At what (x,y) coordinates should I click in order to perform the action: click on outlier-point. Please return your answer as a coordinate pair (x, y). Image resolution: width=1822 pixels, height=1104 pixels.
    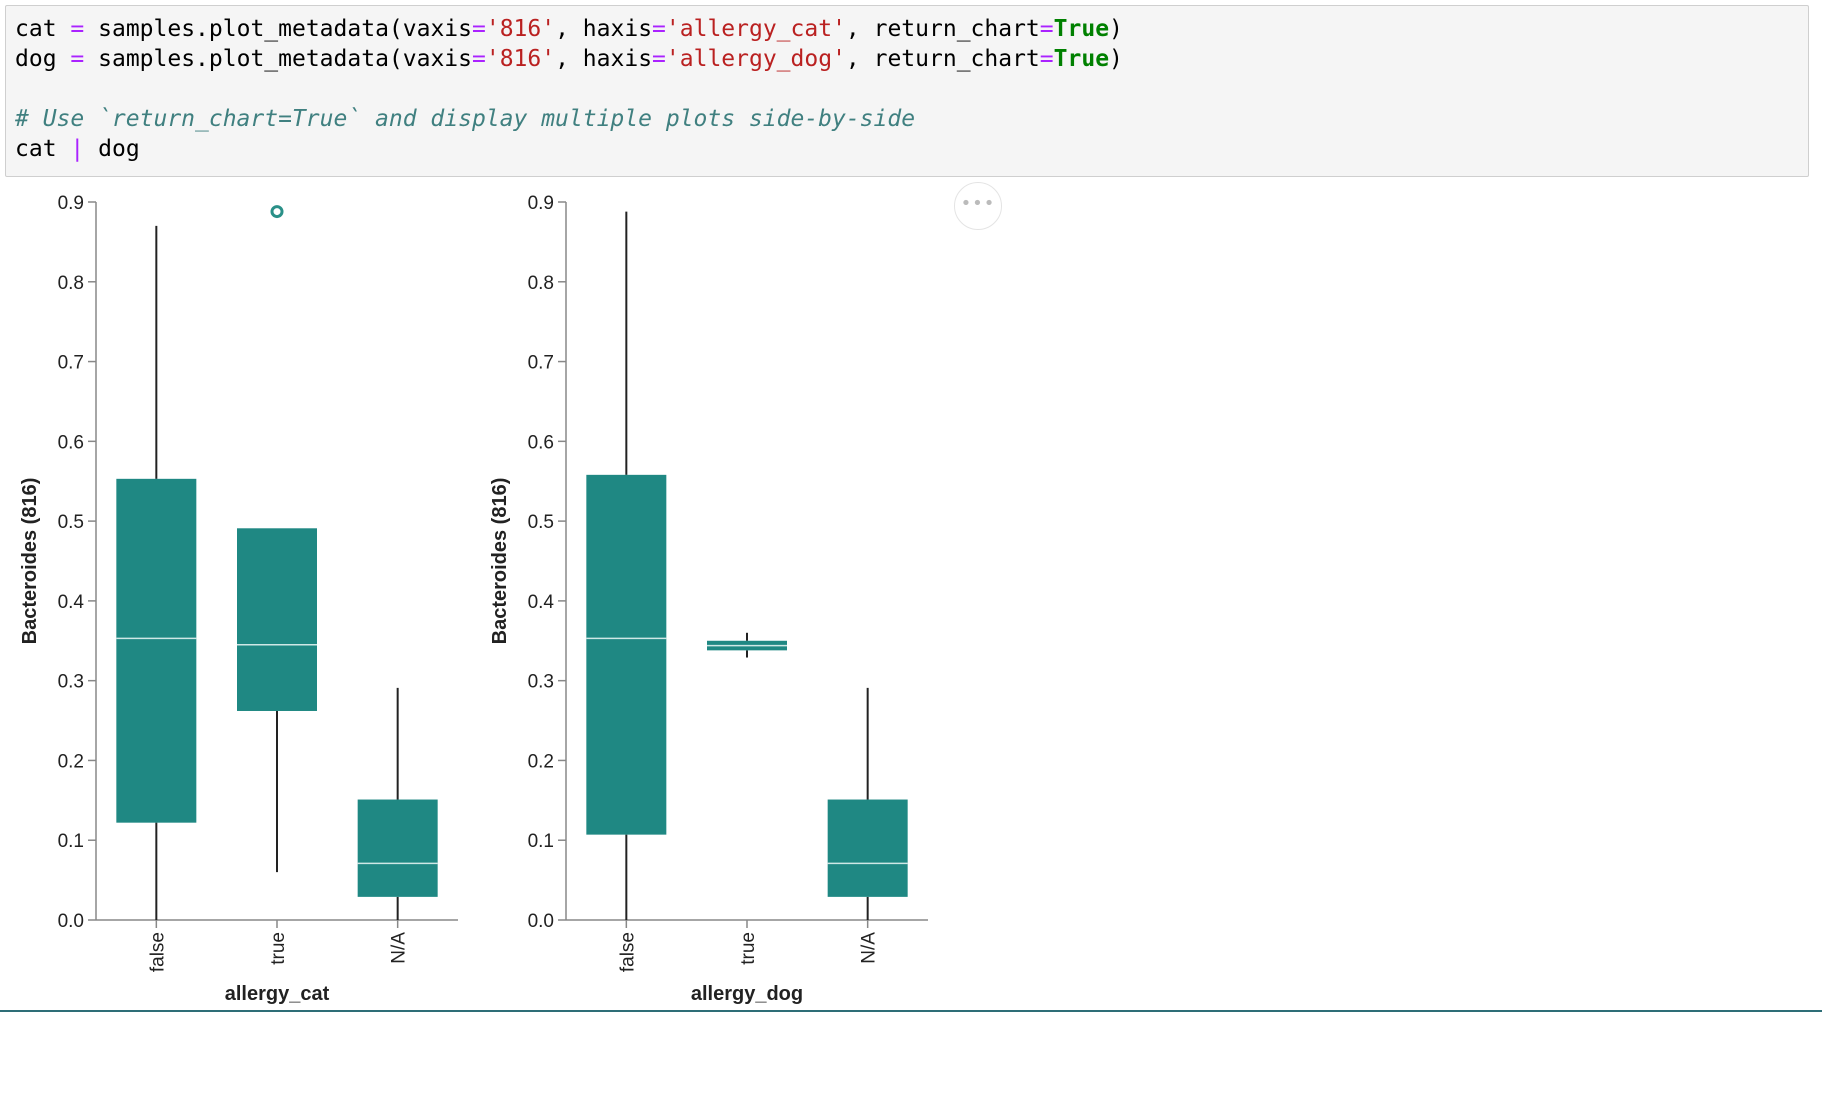
    Looking at the image, I should click on (277, 212).